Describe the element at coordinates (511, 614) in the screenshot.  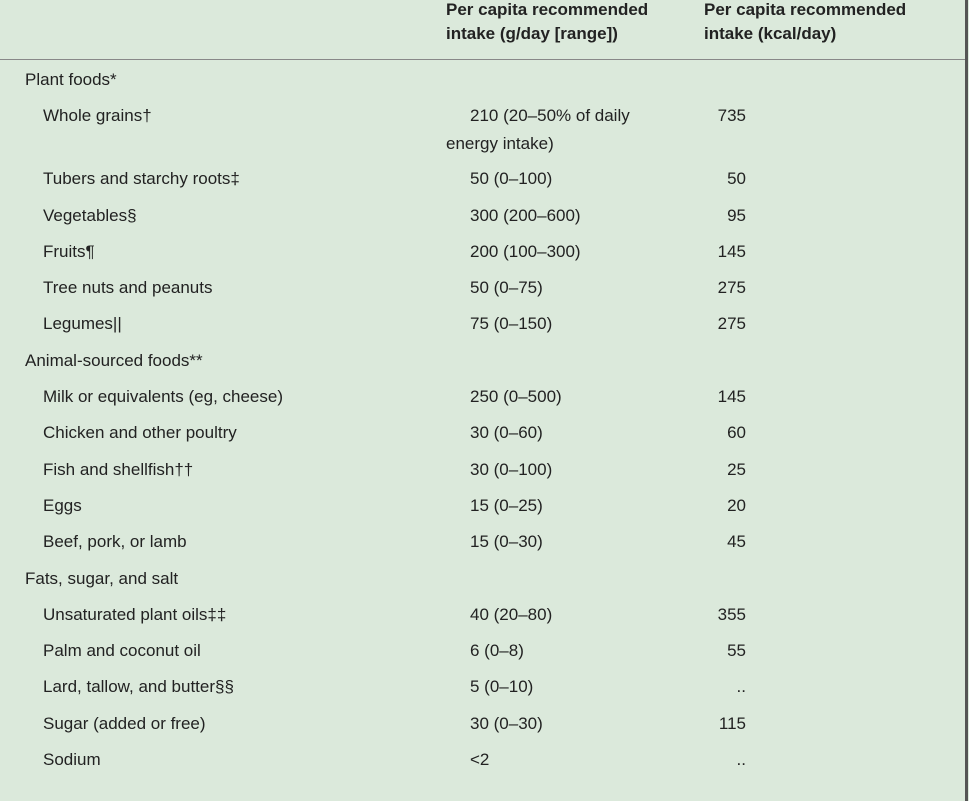
I see `intake-grams: 40 (20–80)` at that location.